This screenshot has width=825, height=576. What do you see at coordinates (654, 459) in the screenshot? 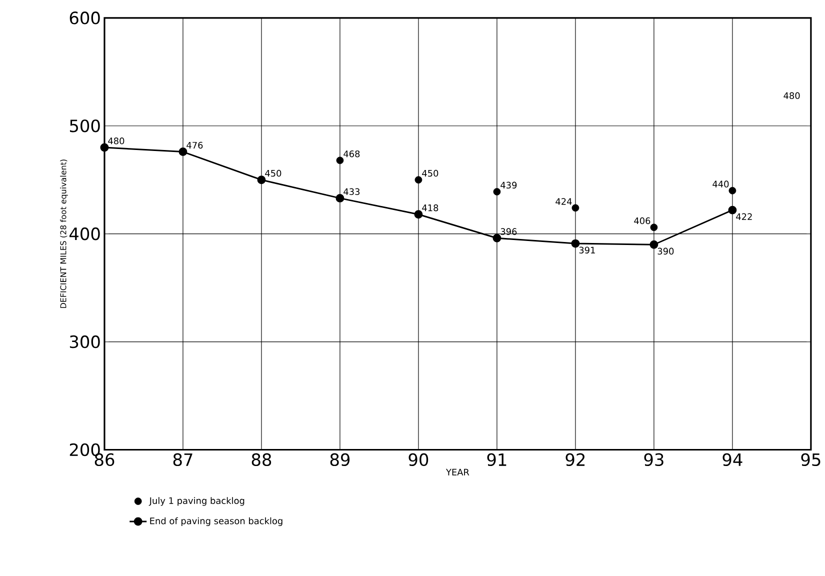
I see `x-tick-label: 93` at bounding box center [654, 459].